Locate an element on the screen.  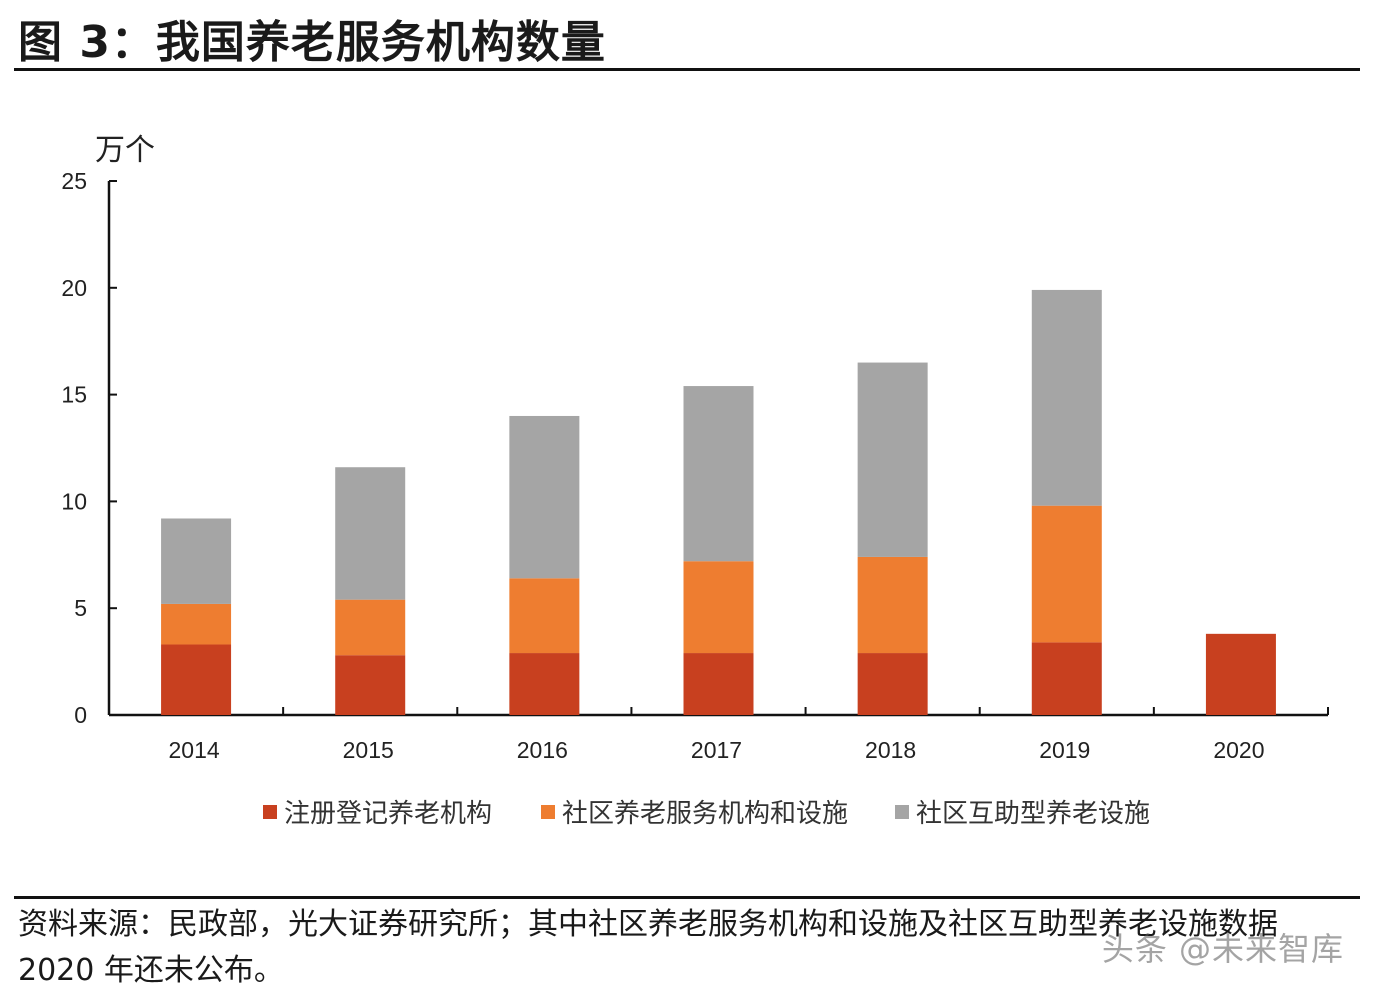
y-tick-label: 15 is located at coordinates (74, 395).